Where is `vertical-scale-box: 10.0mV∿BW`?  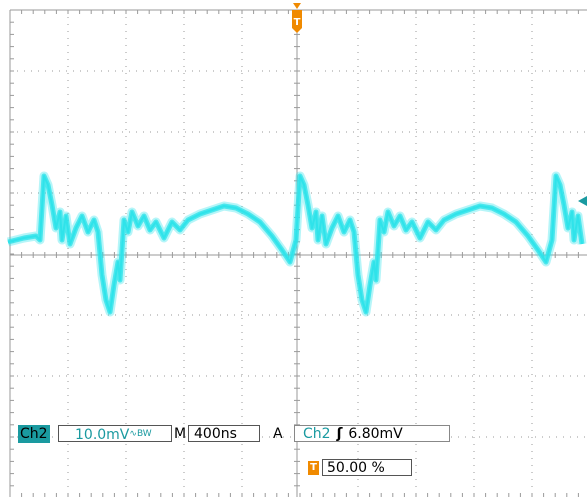 vertical-scale-box: 10.0mV∿BW is located at coordinates (115, 434).